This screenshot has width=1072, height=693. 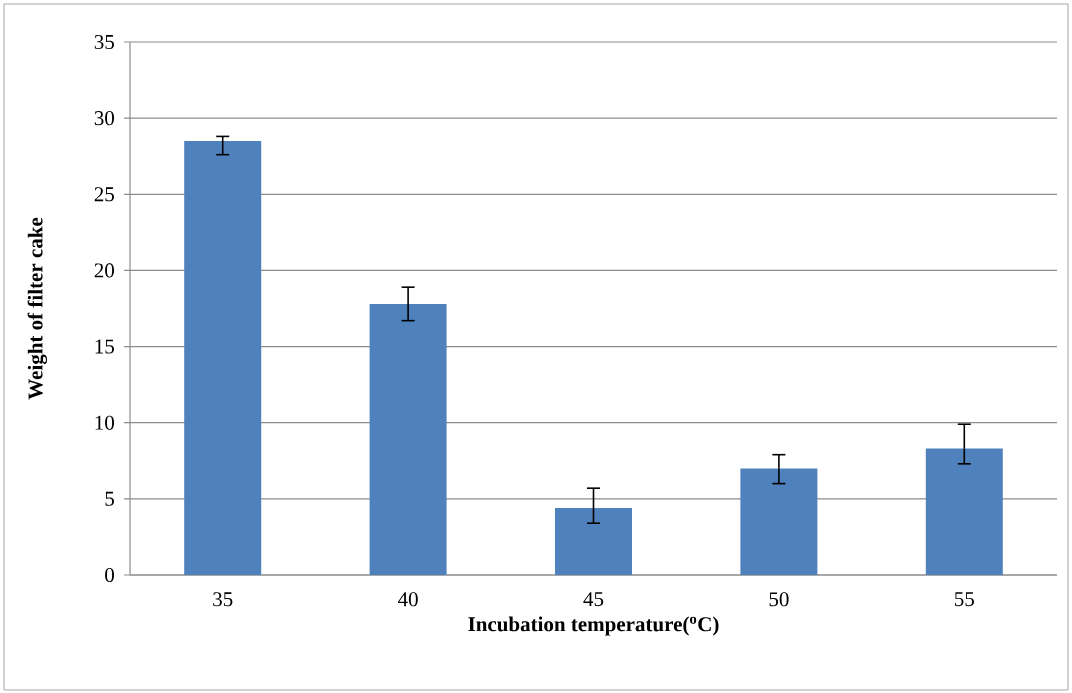 I want to click on y-axis-title: Weight of filter cake, so click(x=37, y=308).